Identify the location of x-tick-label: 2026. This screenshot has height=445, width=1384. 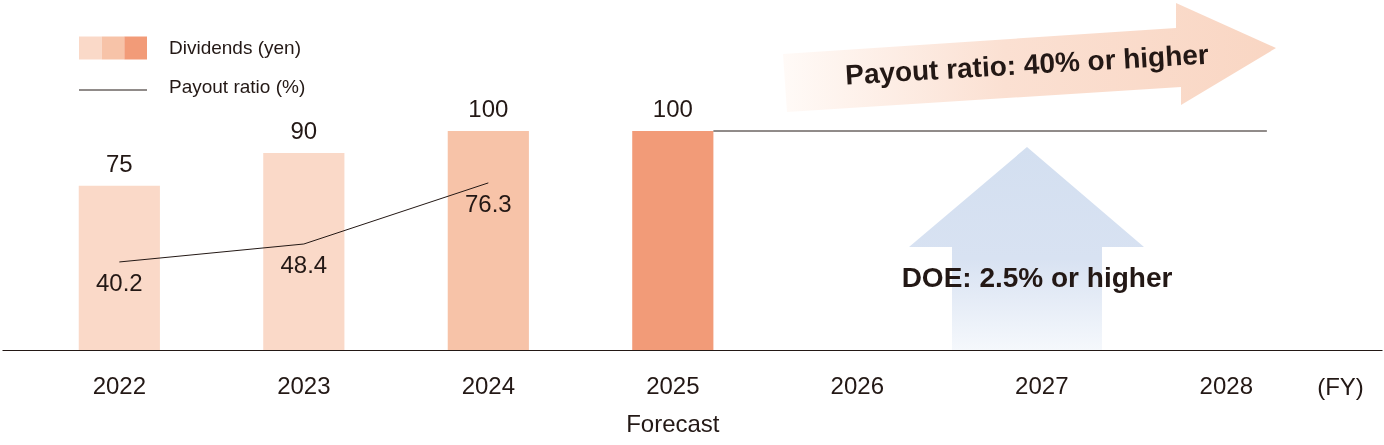
(857, 385).